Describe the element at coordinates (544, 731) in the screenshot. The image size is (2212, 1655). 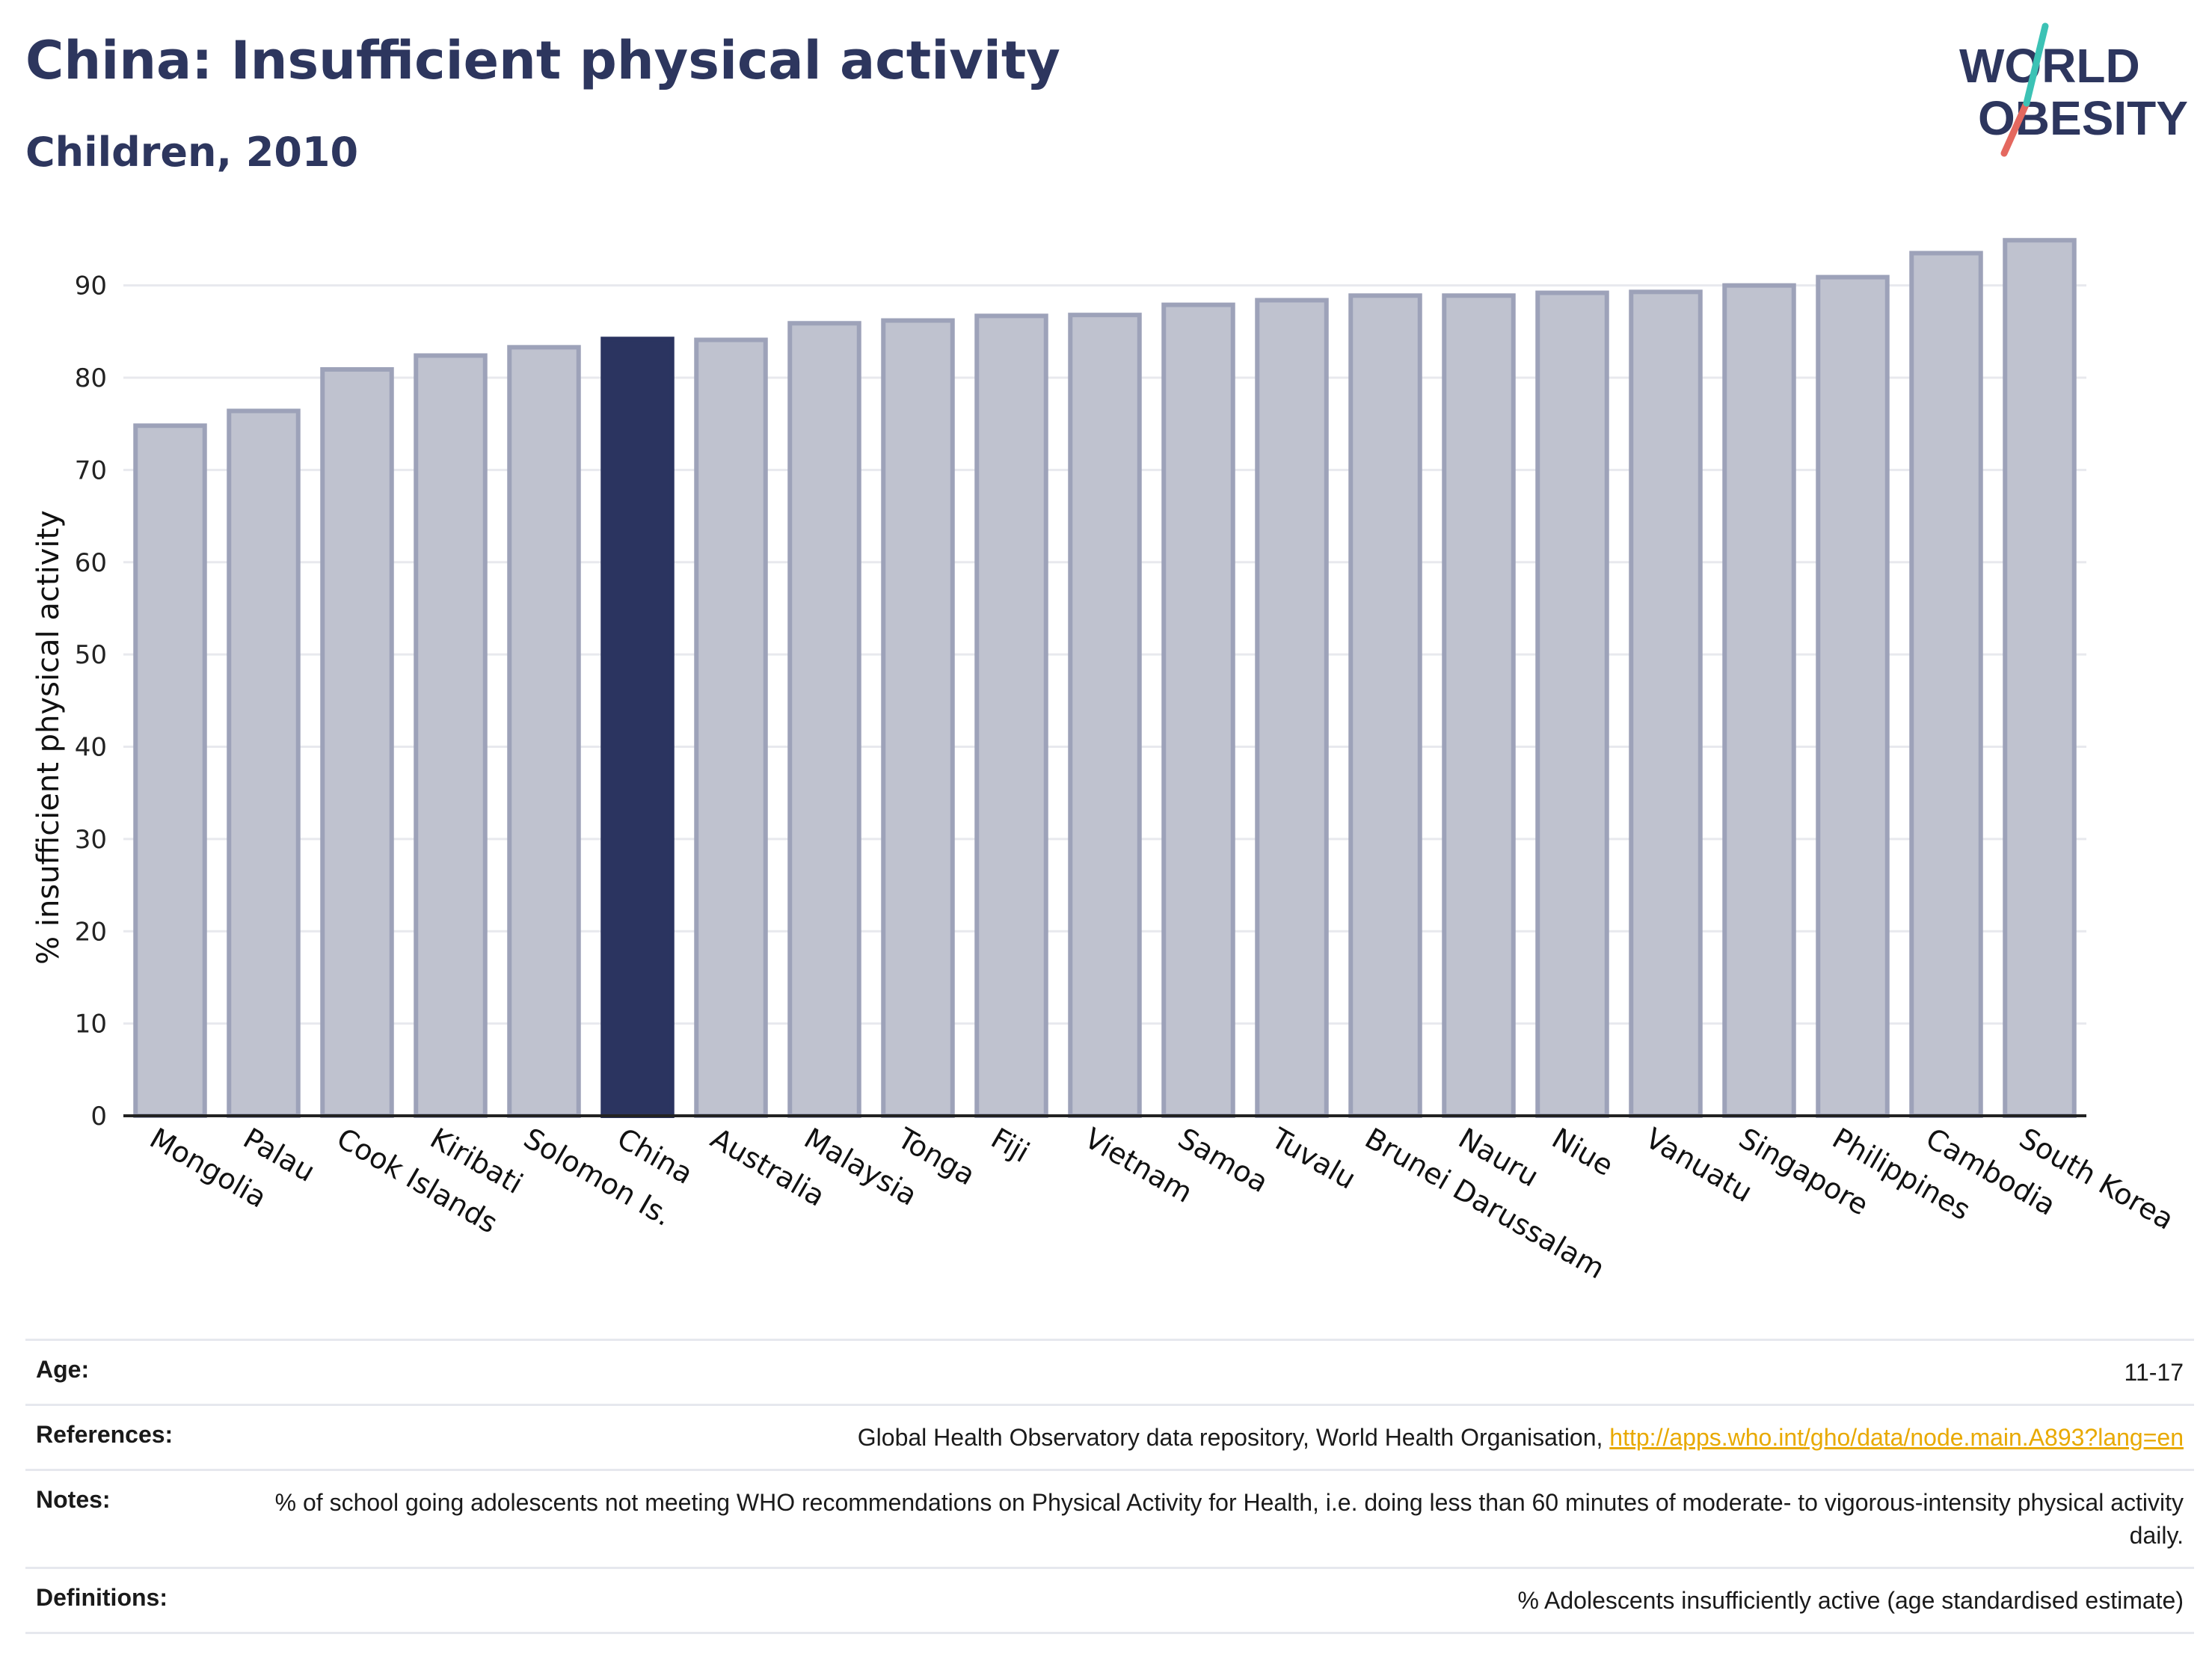
I see `bar-solomon-is` at that location.